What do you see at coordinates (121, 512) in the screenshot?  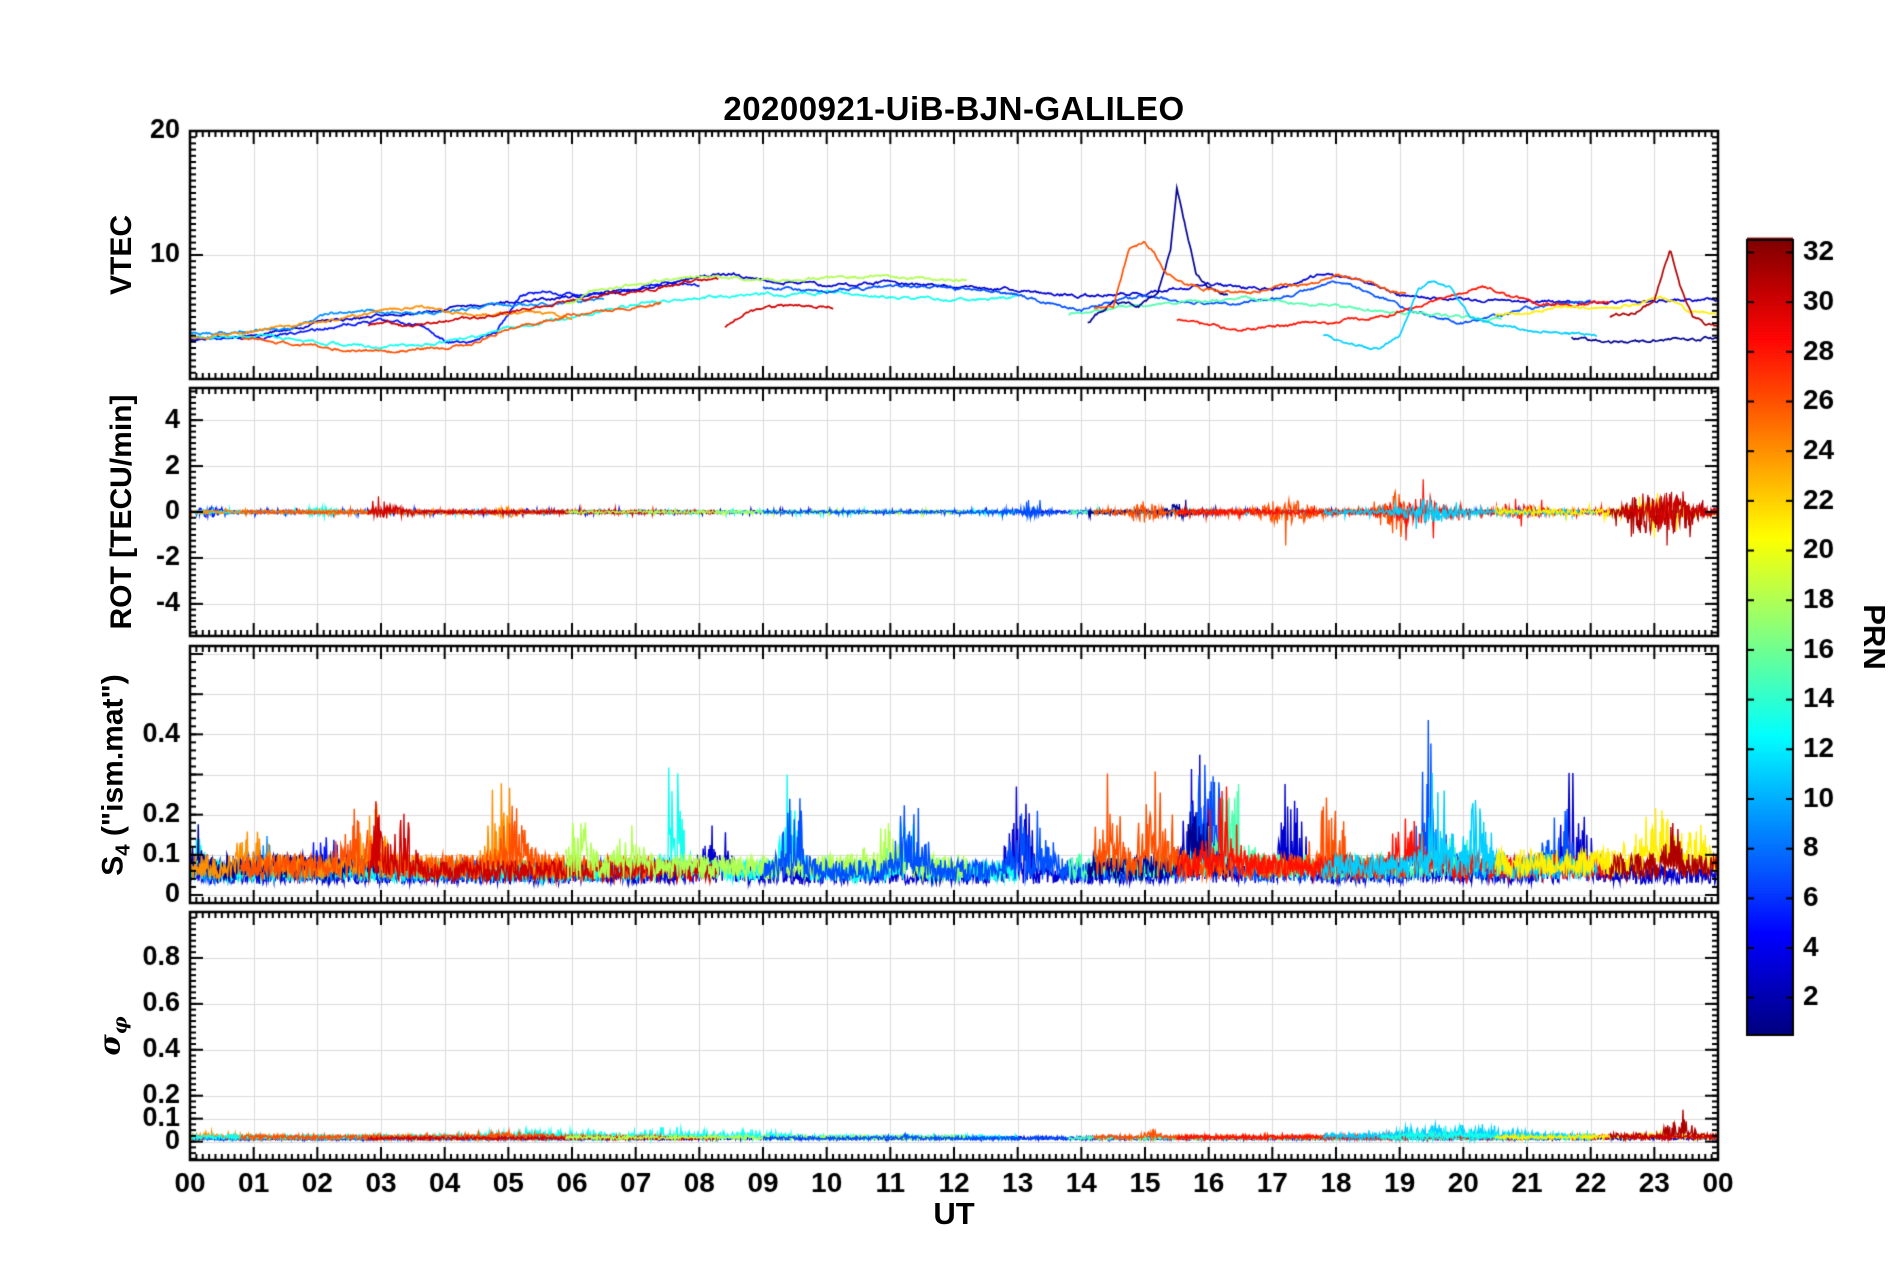 I see `ylabel-rot: ROT [TECU/min]` at bounding box center [121, 512].